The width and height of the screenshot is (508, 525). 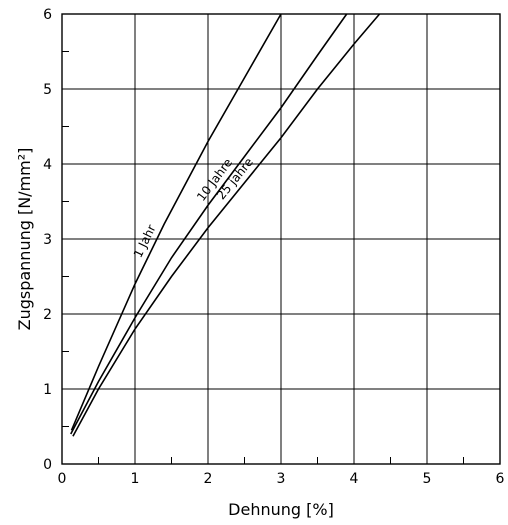 What do you see at coordinates (47, 465) in the screenshot?
I see `y-tick-label: 0` at bounding box center [47, 465].